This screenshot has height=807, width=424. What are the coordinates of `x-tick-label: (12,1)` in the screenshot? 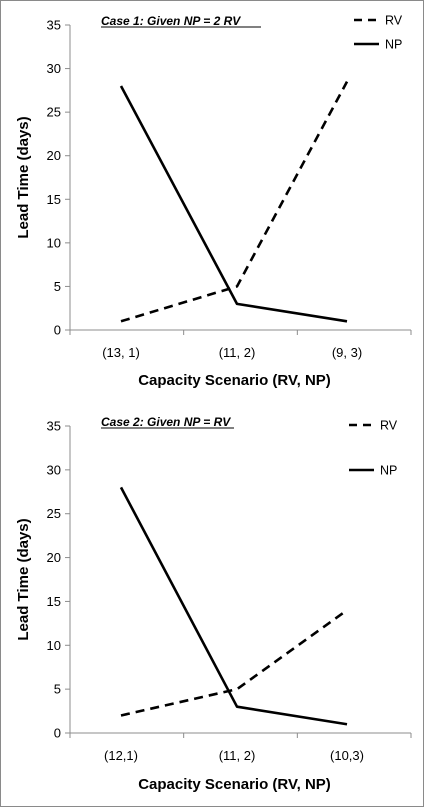 It's located at (121, 755).